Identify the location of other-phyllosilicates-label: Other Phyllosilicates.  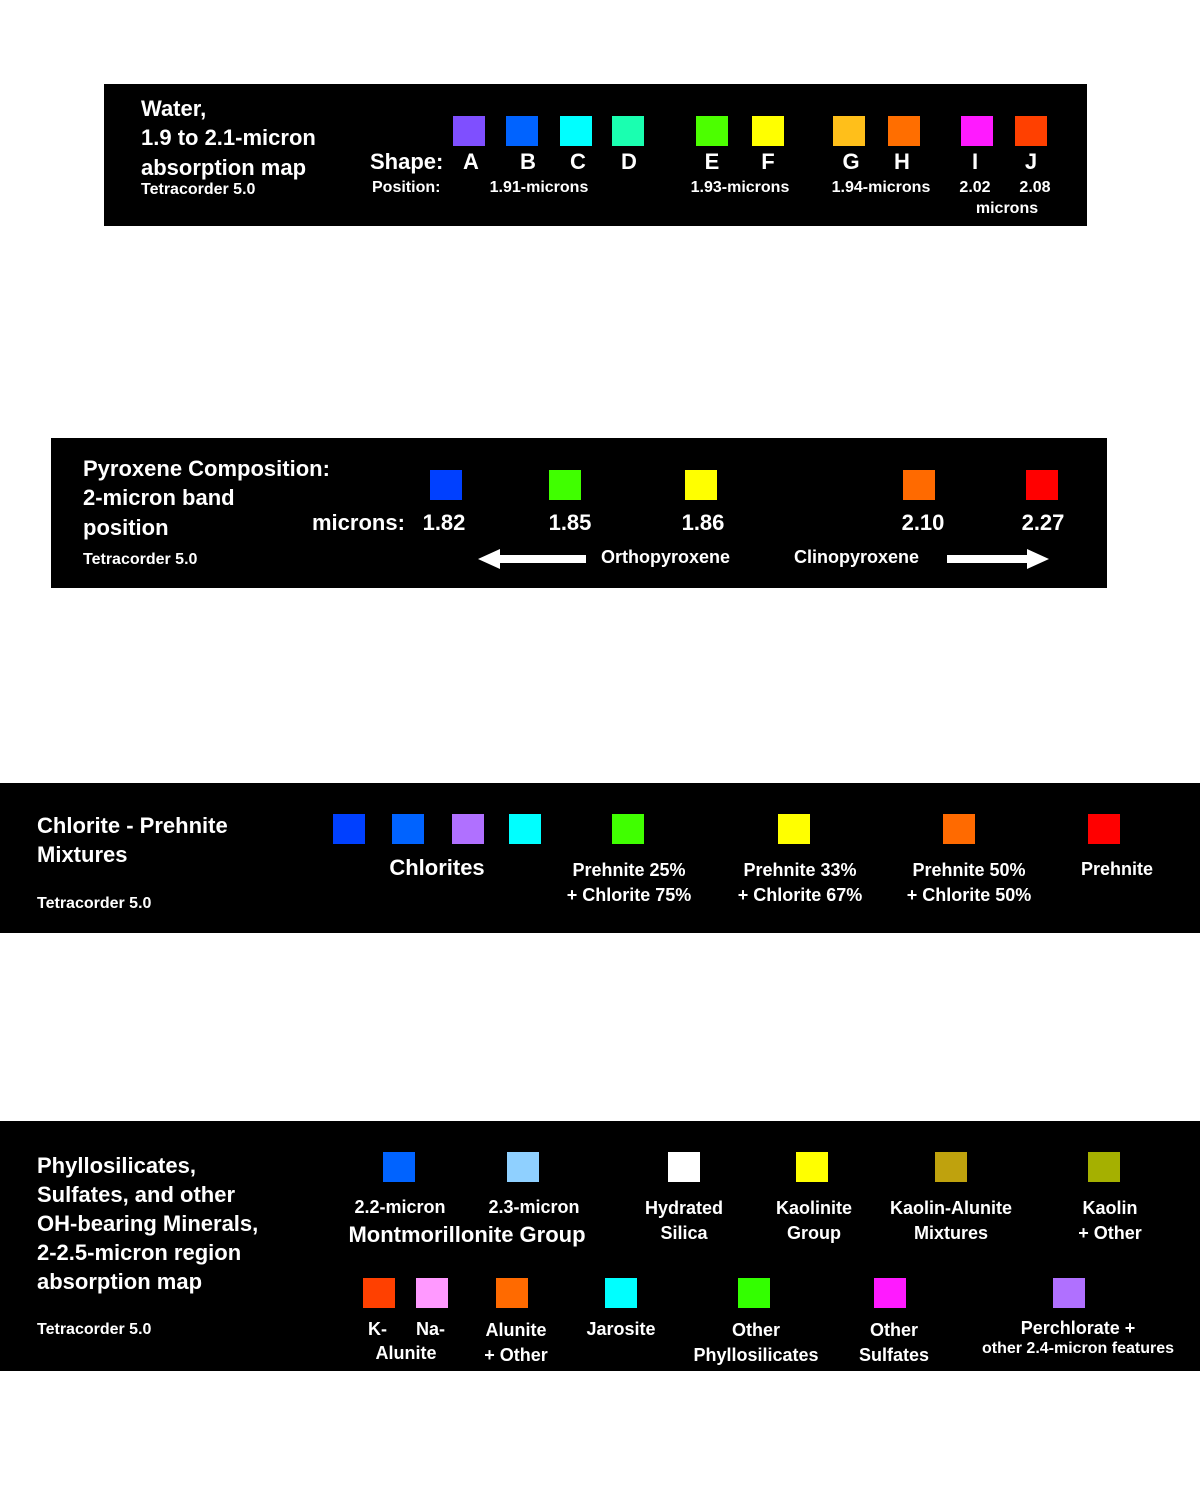
(755, 1343).